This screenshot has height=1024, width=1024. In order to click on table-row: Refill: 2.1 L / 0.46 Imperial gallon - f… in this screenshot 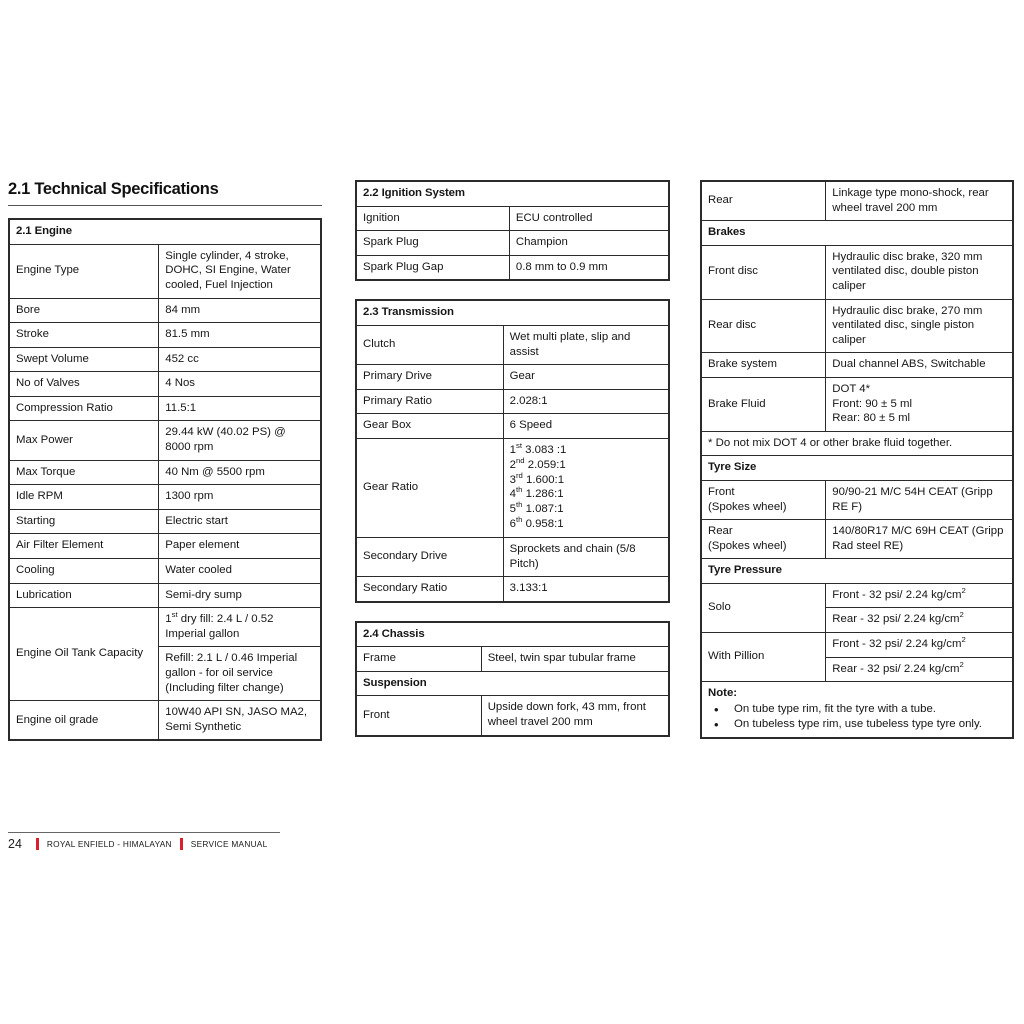, I will do `click(165, 674)`.